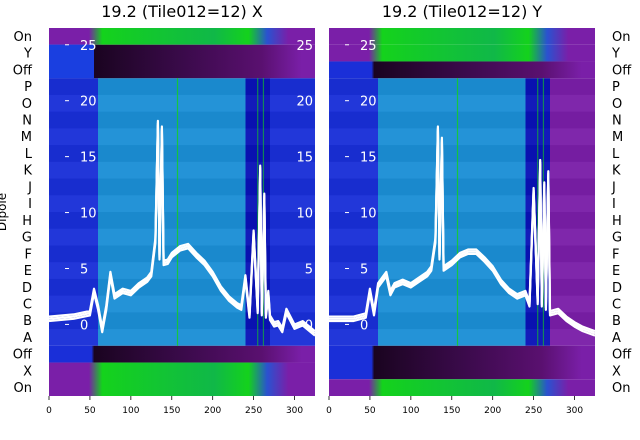 Image resolution: width=640 pixels, height=440 pixels. Describe the element at coordinates (462, 53) in the screenshot. I see `heatmap-y-row` at that location.